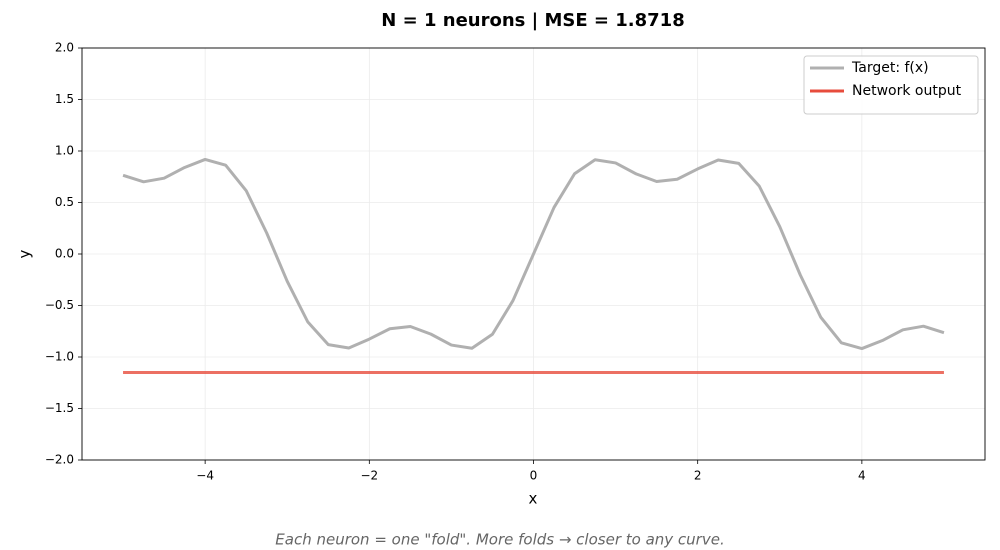  Describe the element at coordinates (205, 476) in the screenshot. I see `x-tick-label: −4` at that location.